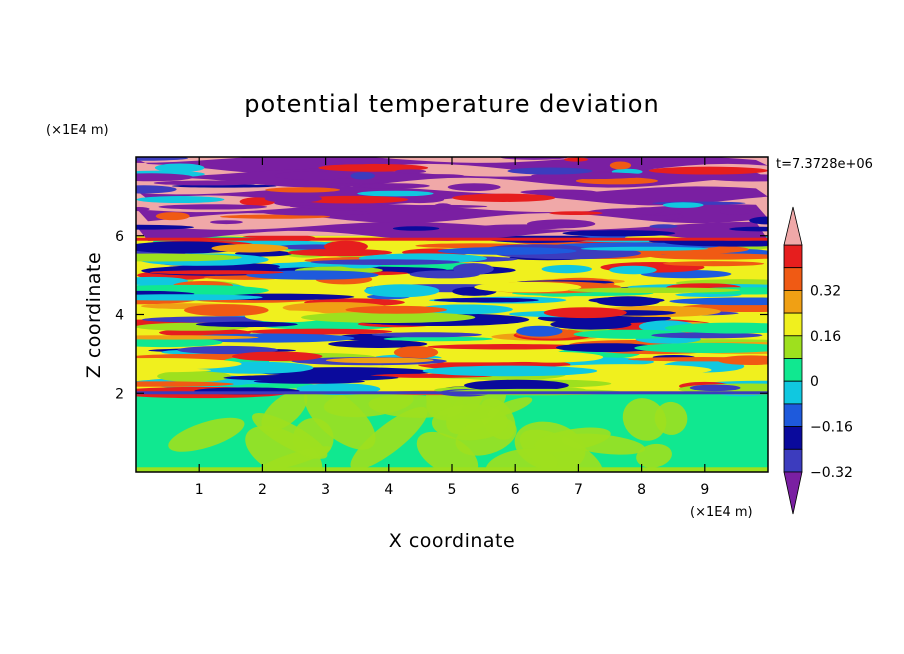 The image size is (904, 654). What do you see at coordinates (641, 490) in the screenshot?
I see `x-tick-label: 8` at bounding box center [641, 490].